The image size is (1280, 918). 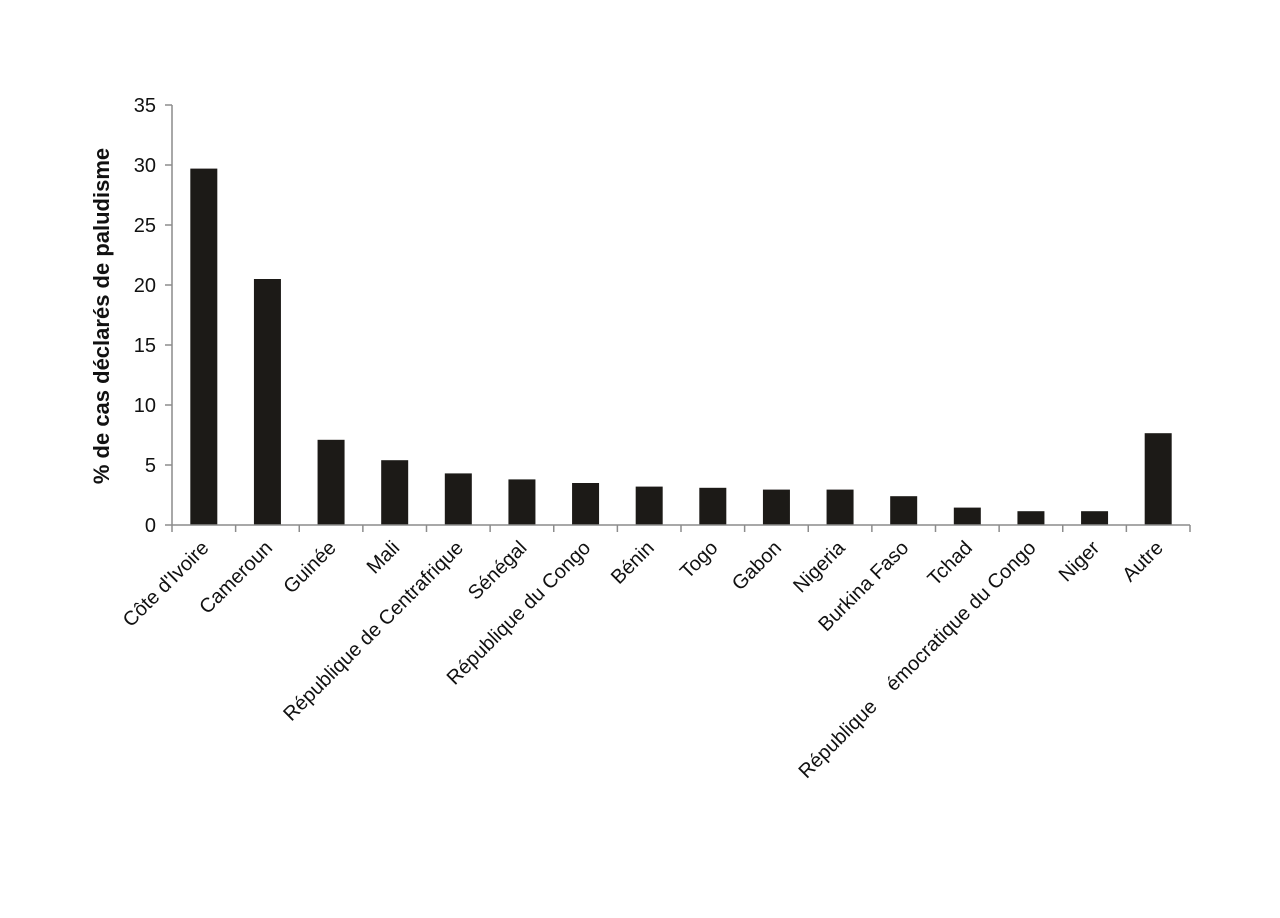 What do you see at coordinates (1142, 561) in the screenshot?
I see `x-category-label: Autre` at bounding box center [1142, 561].